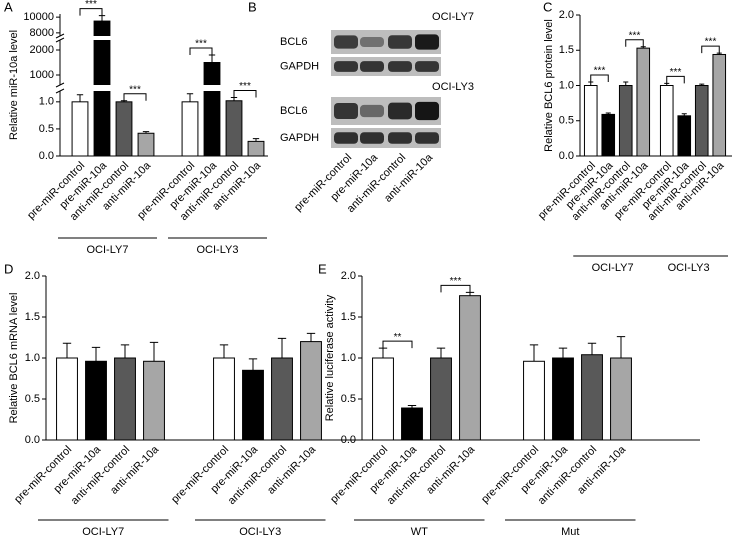 This screenshot has width=754, height=549. I want to click on panel-label: D, so click(8, 268).